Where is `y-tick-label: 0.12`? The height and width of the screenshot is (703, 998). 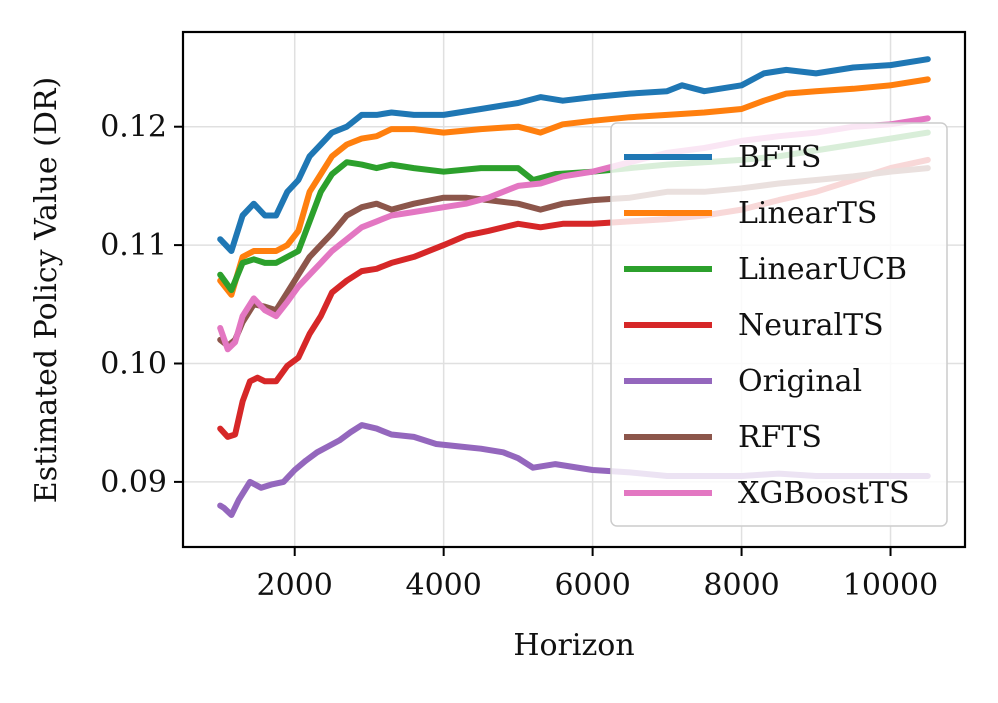 y-tick-label: 0.12 is located at coordinates (133, 127).